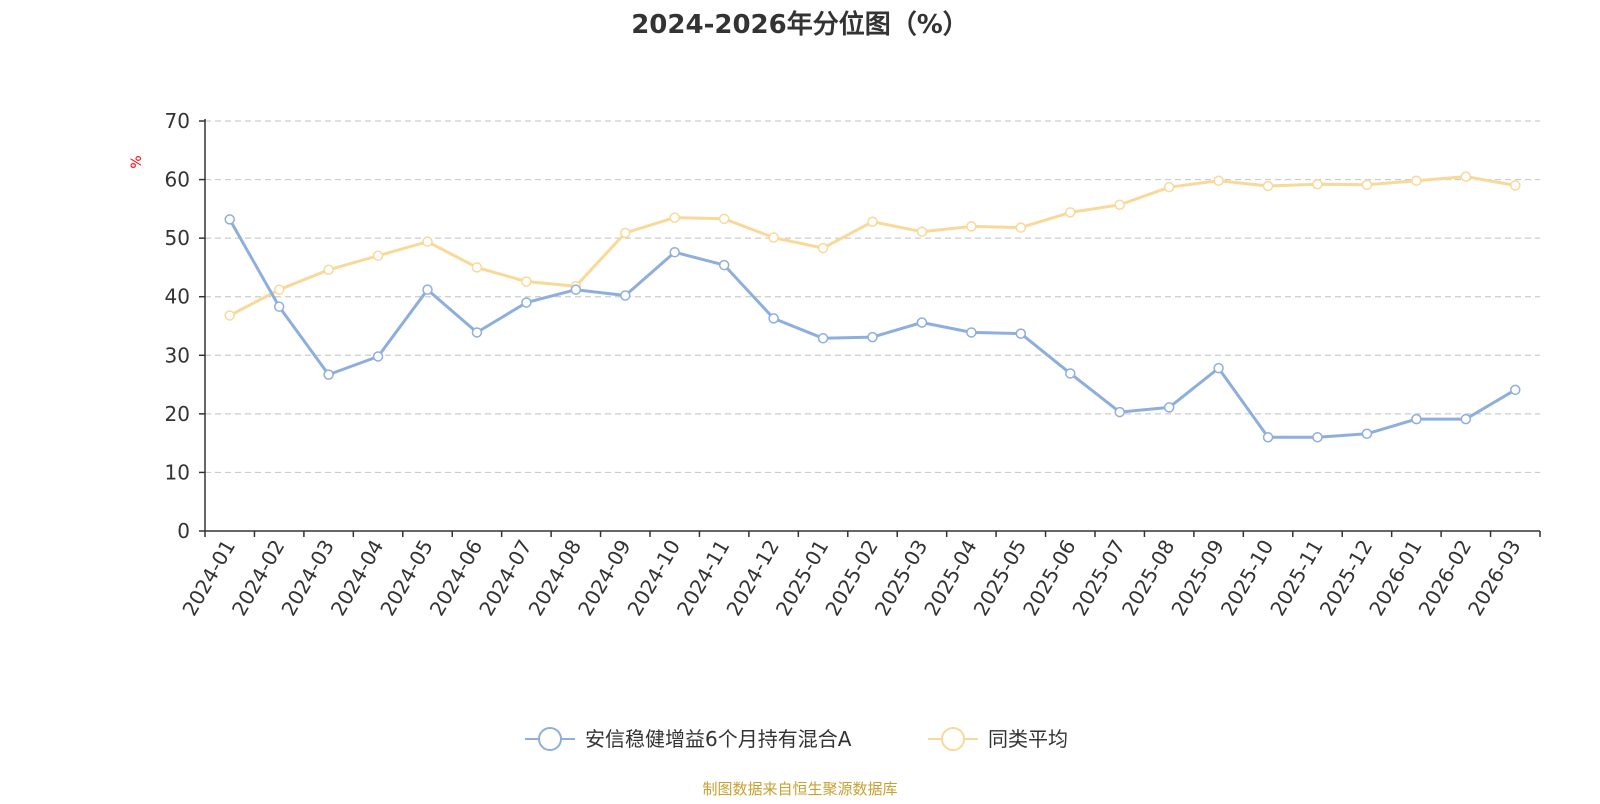  Describe the element at coordinates (177, 297) in the screenshot. I see `y-tick-label: 40` at that location.